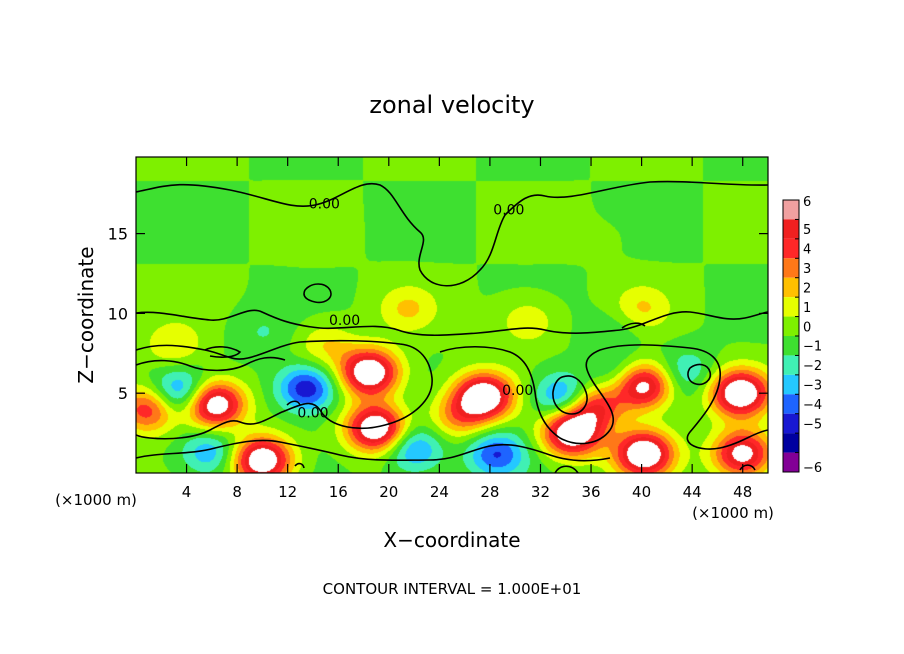 This screenshot has height=654, width=904. What do you see at coordinates (807, 230) in the screenshot?
I see `colorbar-label: 5` at bounding box center [807, 230].